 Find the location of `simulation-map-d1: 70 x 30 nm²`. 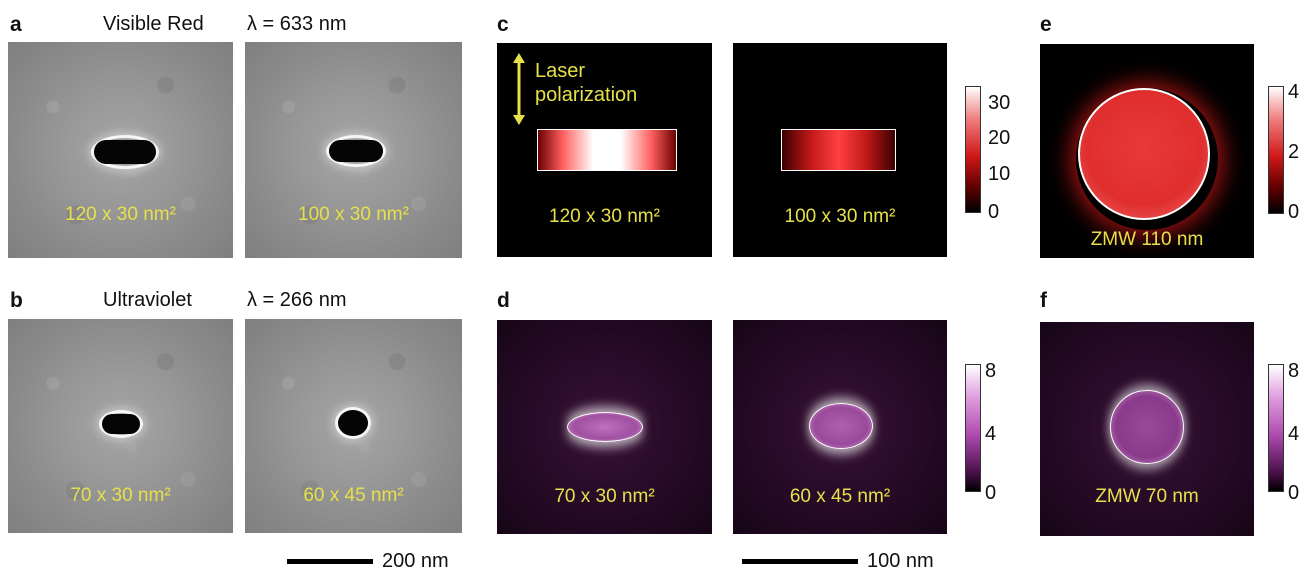

simulation-map-d1: 70 x 30 nm² is located at coordinates (604, 427).